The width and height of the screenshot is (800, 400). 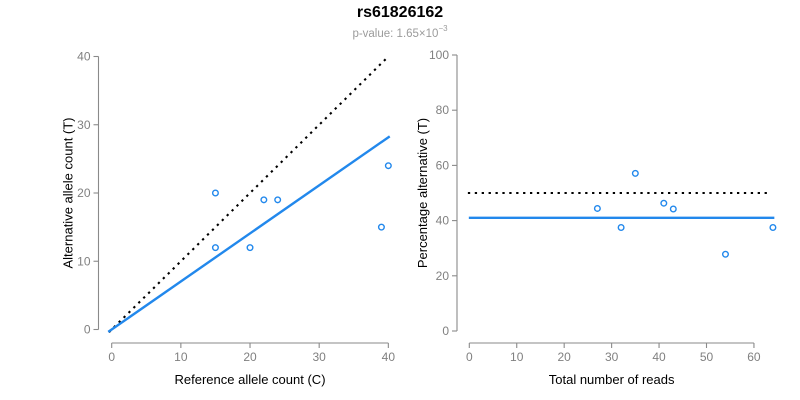 What do you see at coordinates (400, 22) in the screenshot?
I see `figure-header: rs61826162 p-value: 1.65×10−3` at bounding box center [400, 22].